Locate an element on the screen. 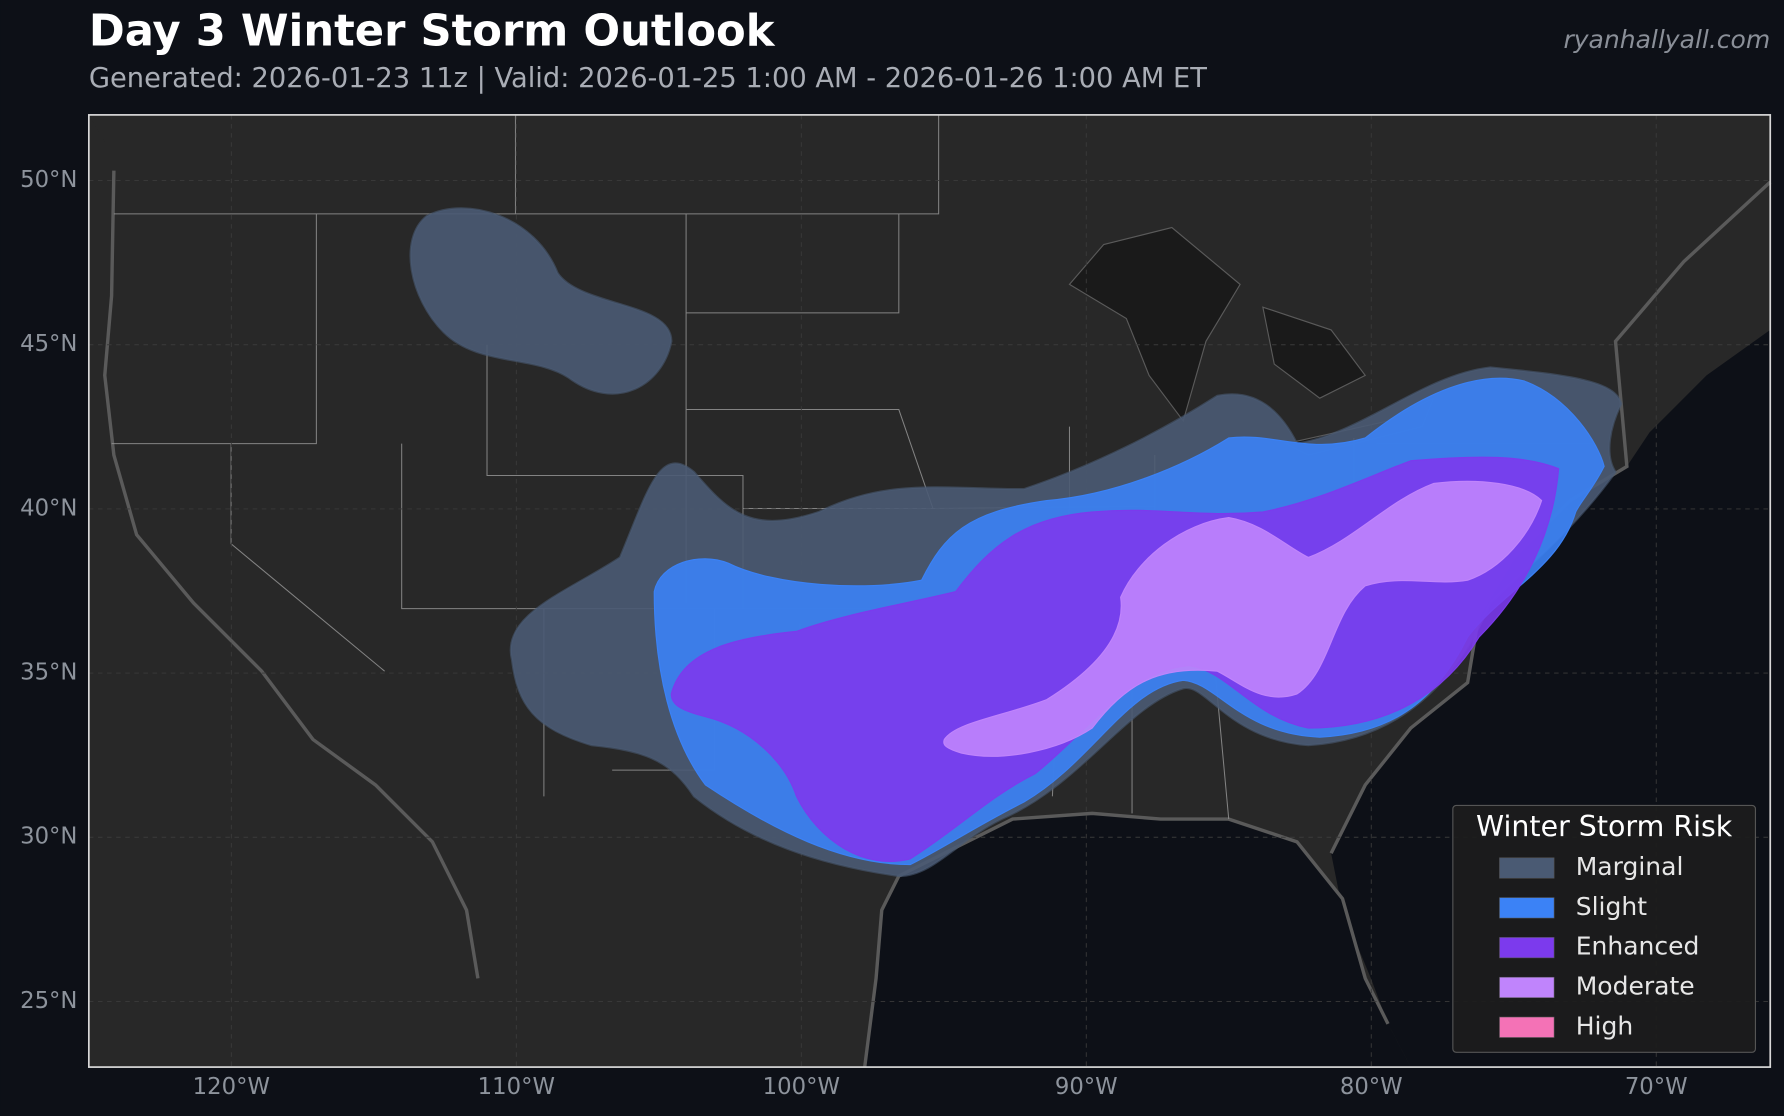 The width and height of the screenshot is (1784, 1116). gulf-coastline is located at coordinates (1126, 939).